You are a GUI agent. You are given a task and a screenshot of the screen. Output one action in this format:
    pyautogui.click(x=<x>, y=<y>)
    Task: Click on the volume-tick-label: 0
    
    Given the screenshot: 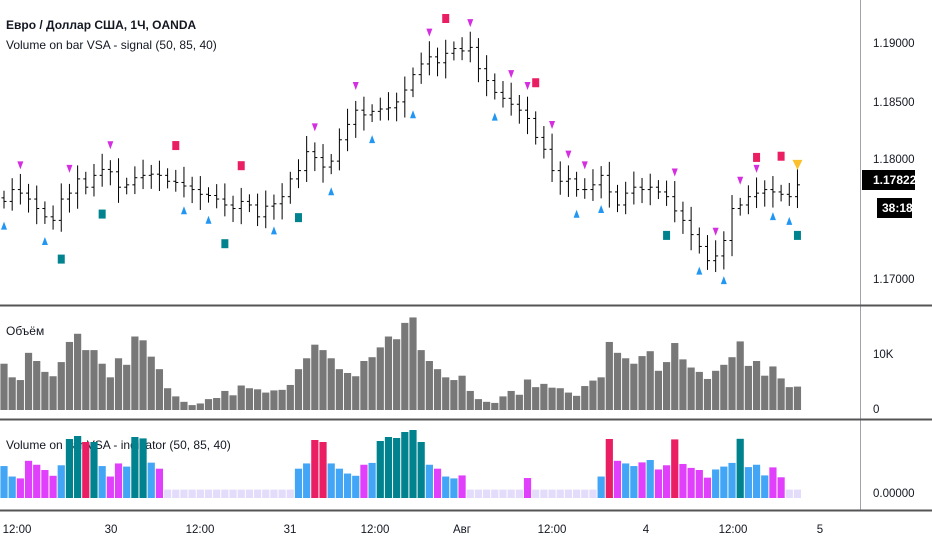 What is the action you would take?
    pyautogui.click(x=876, y=410)
    